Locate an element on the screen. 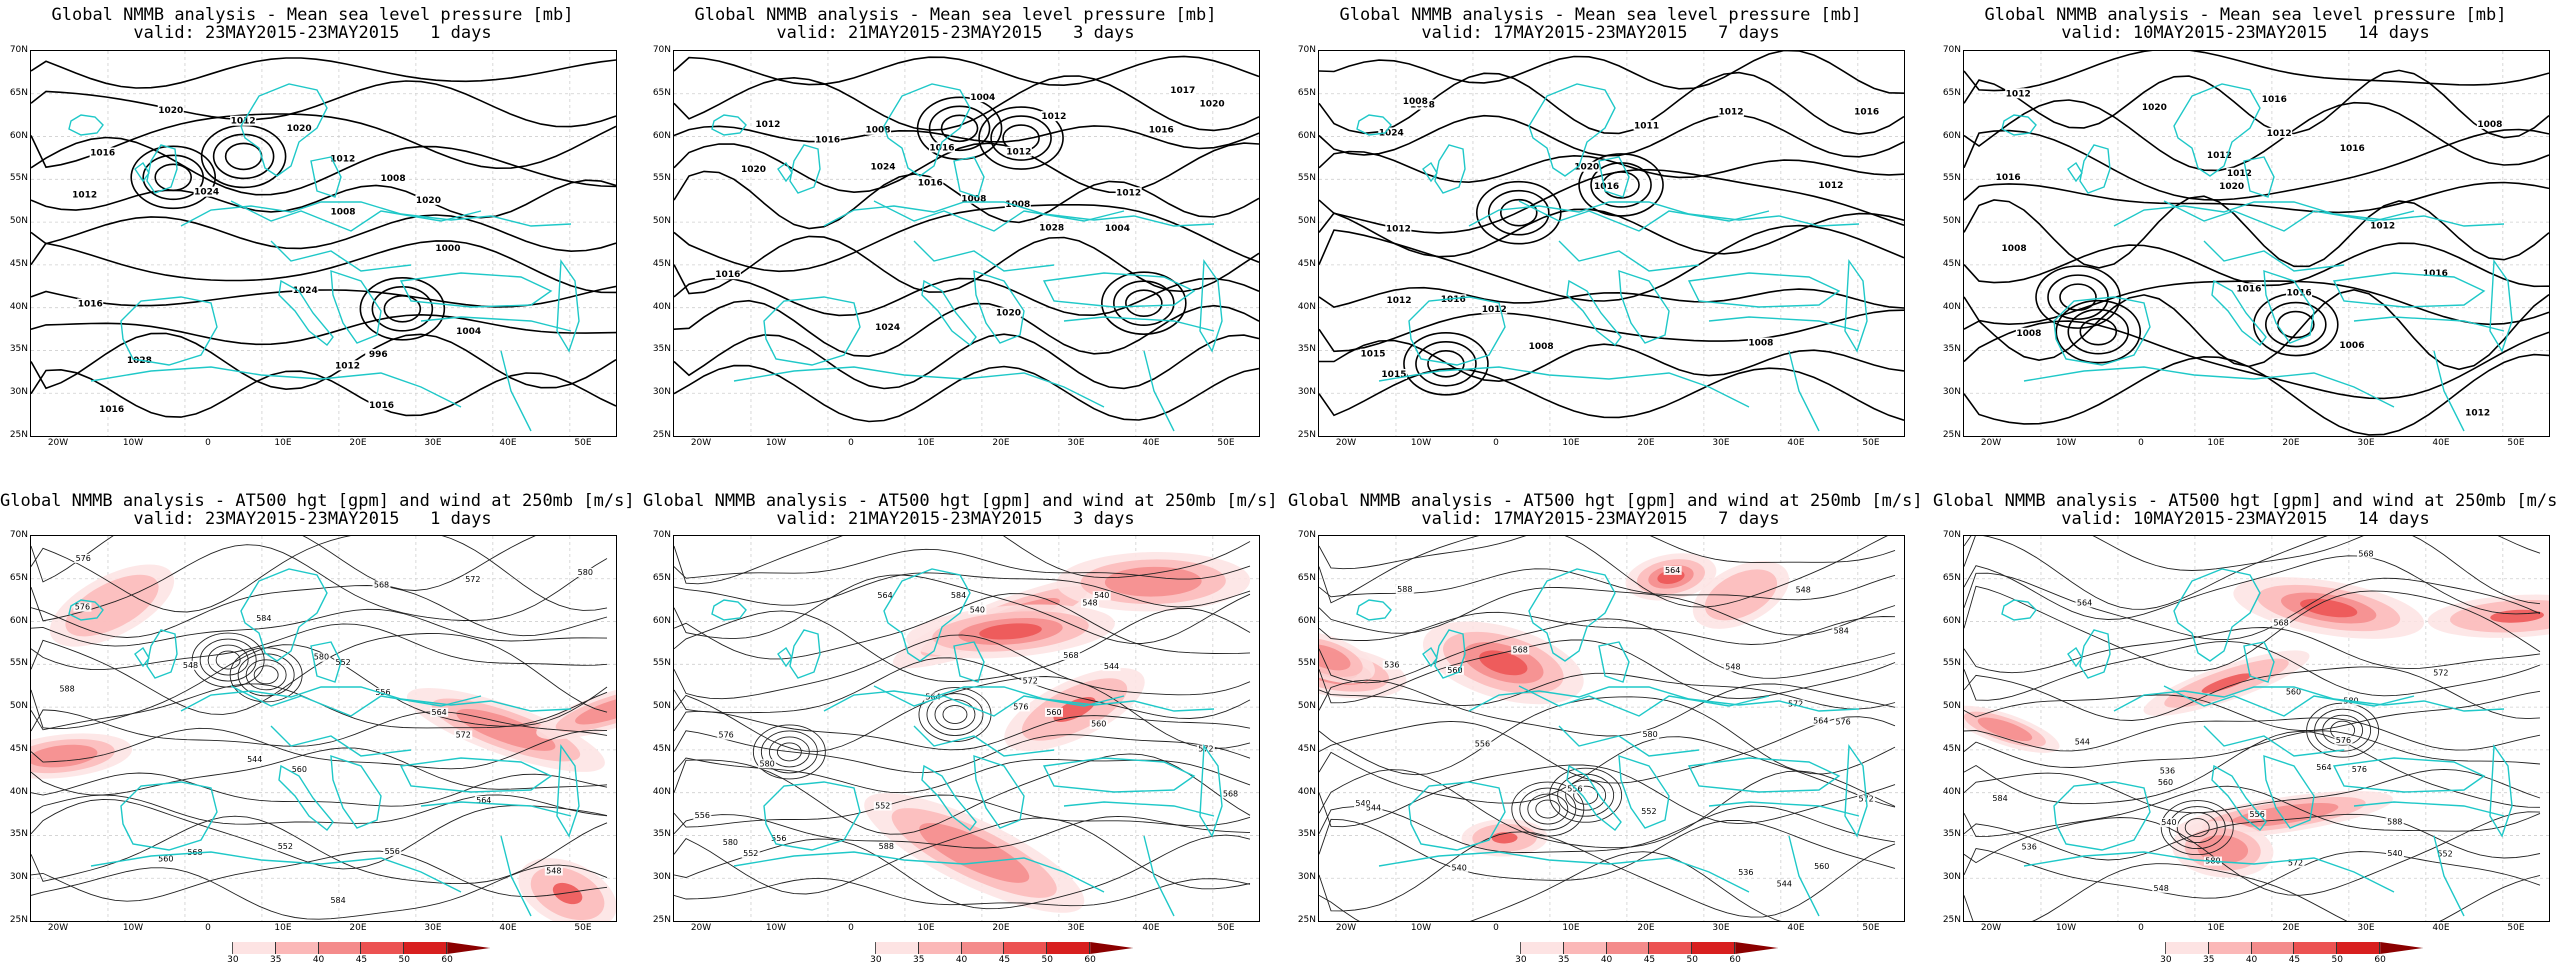 The width and height of the screenshot is (2560, 965). lat-label: 40N is located at coordinates (18, 306).